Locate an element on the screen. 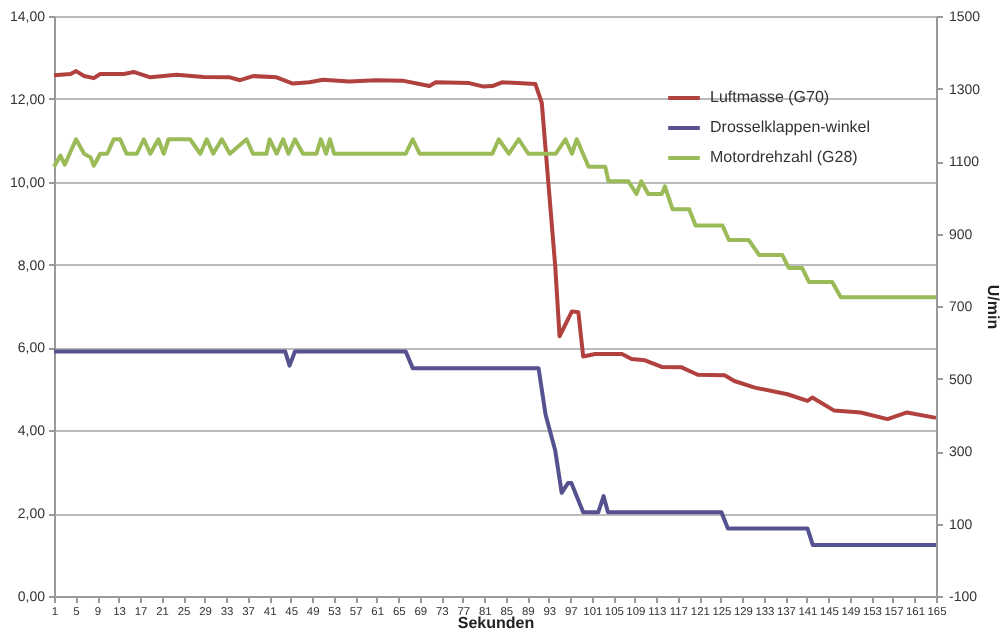 The height and width of the screenshot is (640, 1000). legend-label: Motordrehzahl (G28) is located at coordinates (784, 157).